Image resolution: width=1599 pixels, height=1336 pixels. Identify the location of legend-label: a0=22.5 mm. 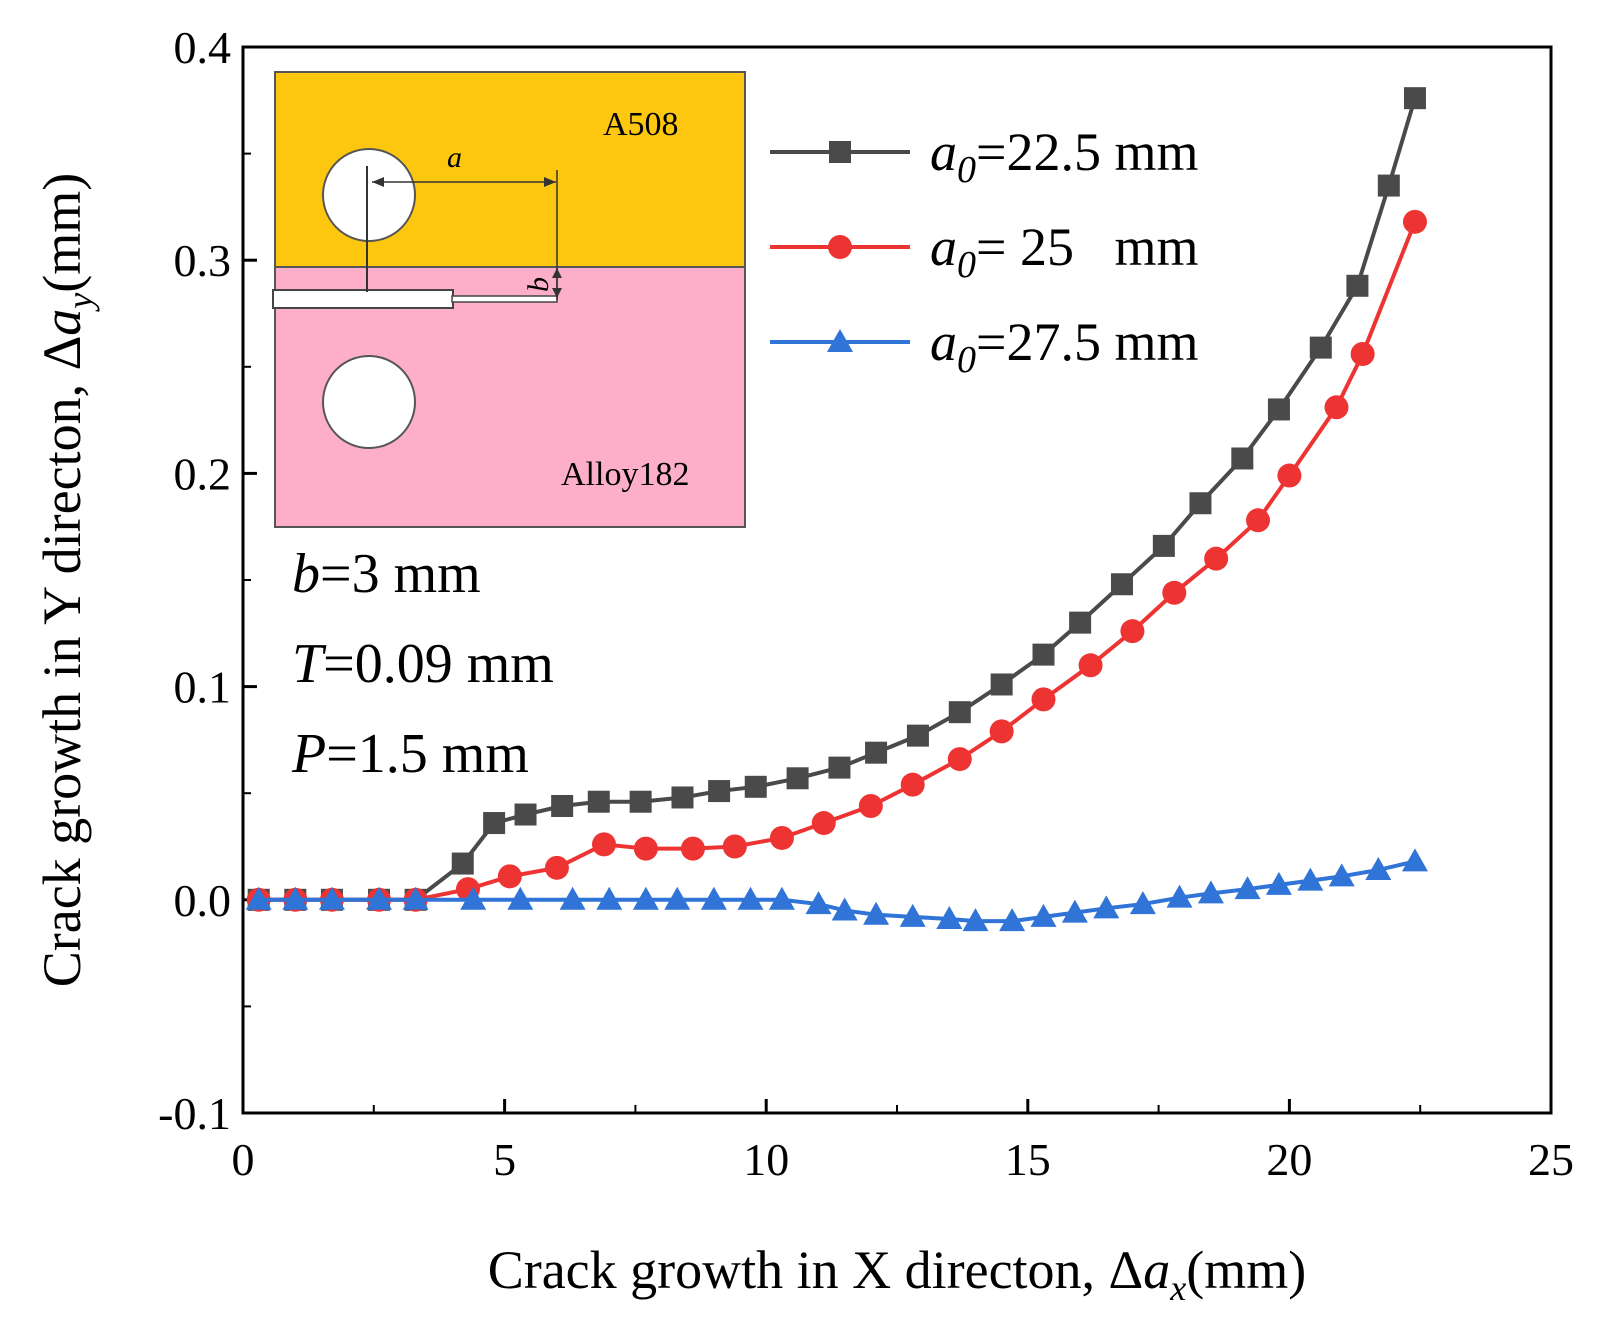
(1064, 156).